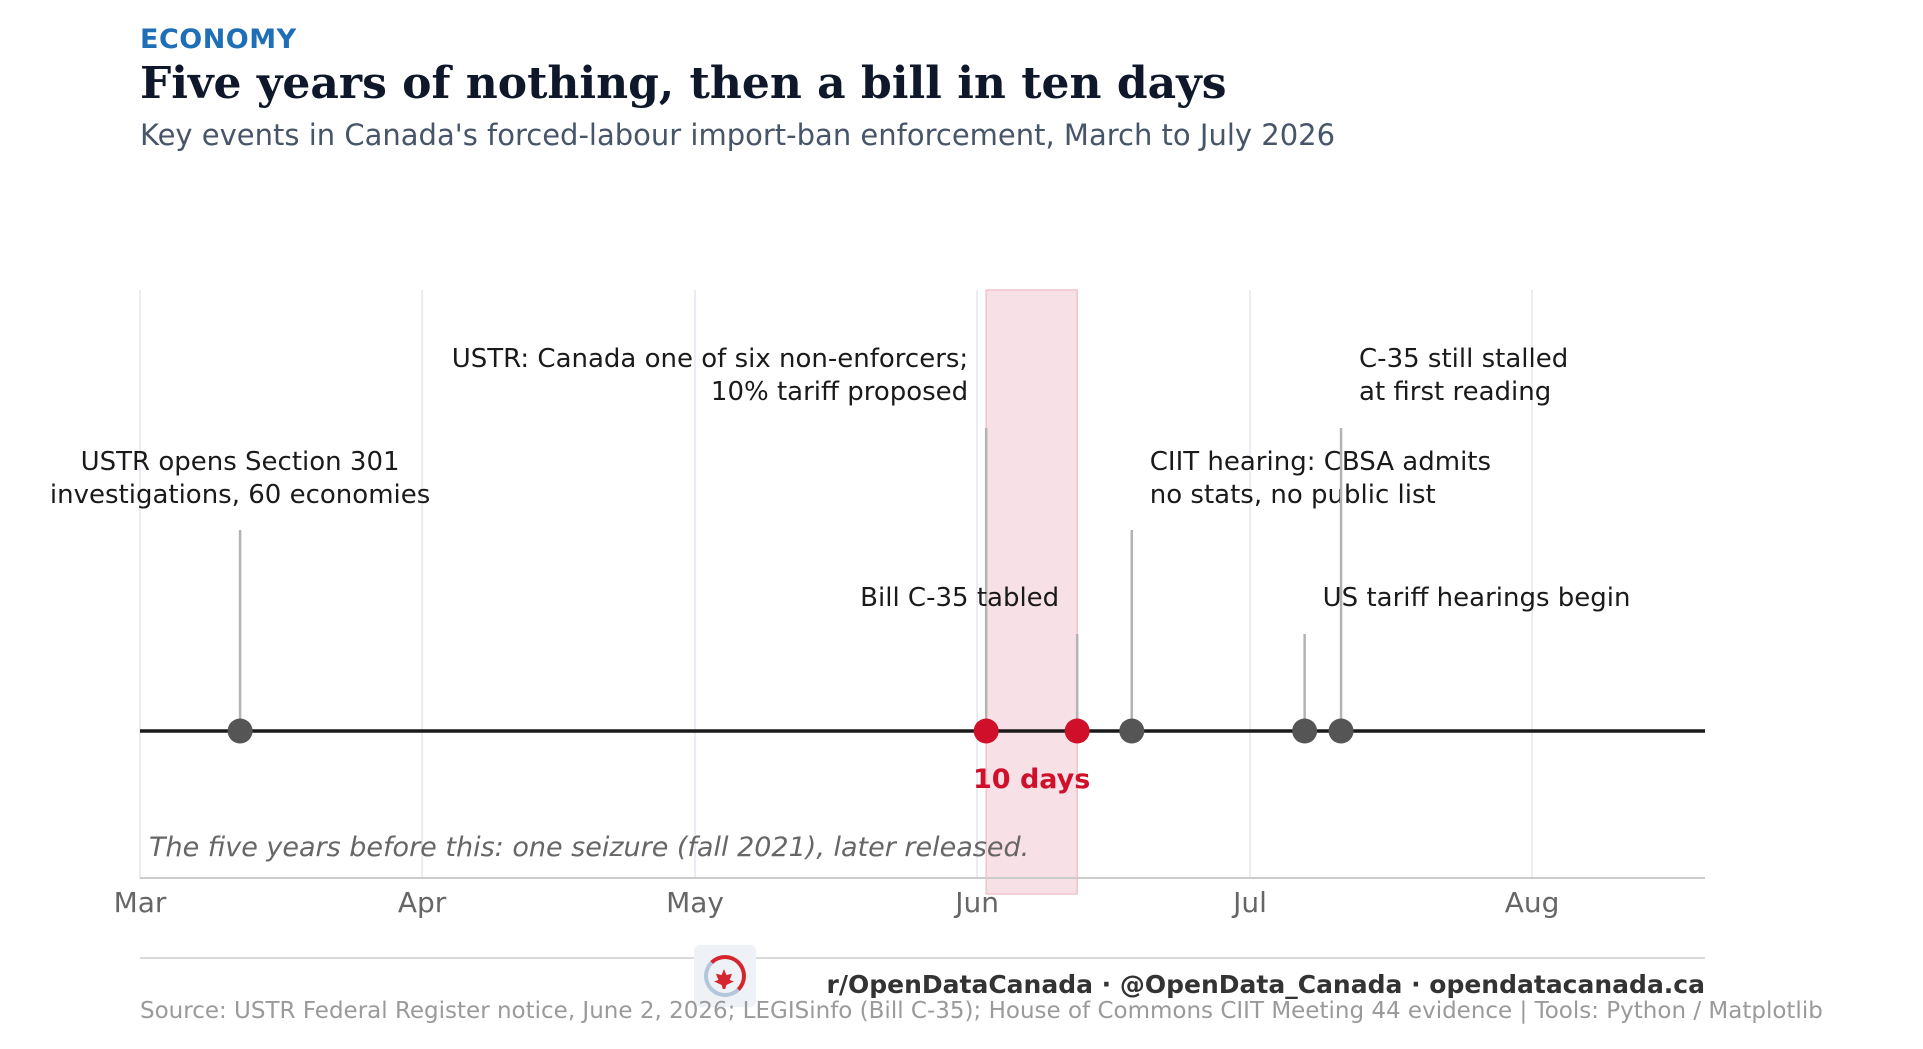 This screenshot has width=1923, height=1049. Describe the element at coordinates (240, 495) in the screenshot. I see `event-label-line: investigations, 60 economies` at that location.